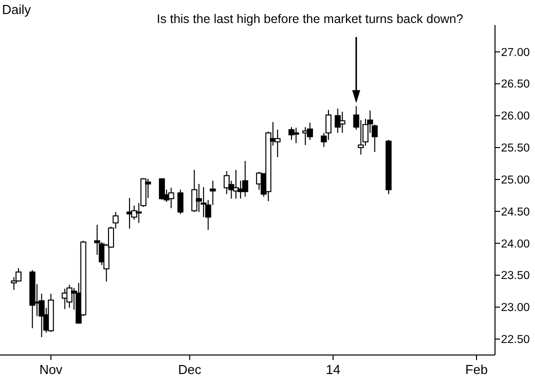 The height and width of the screenshot is (379, 535). I want to click on y-tick-label: 23.00, so click(515, 308).